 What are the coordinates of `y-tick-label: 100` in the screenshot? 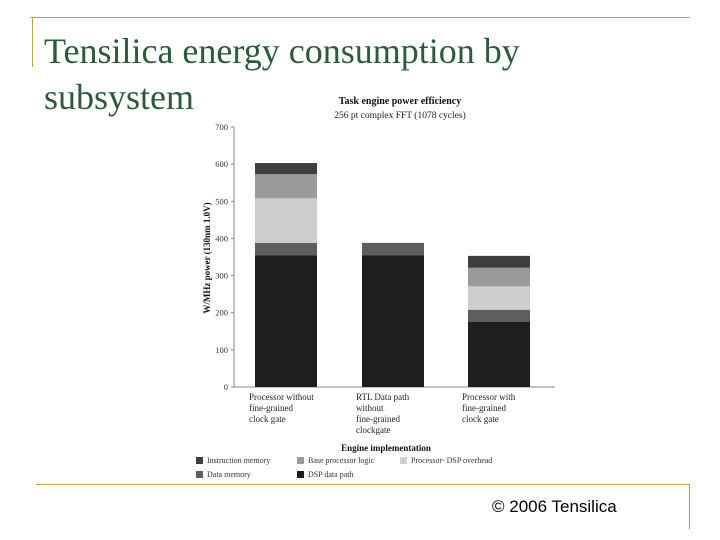 It's located at (221, 350).